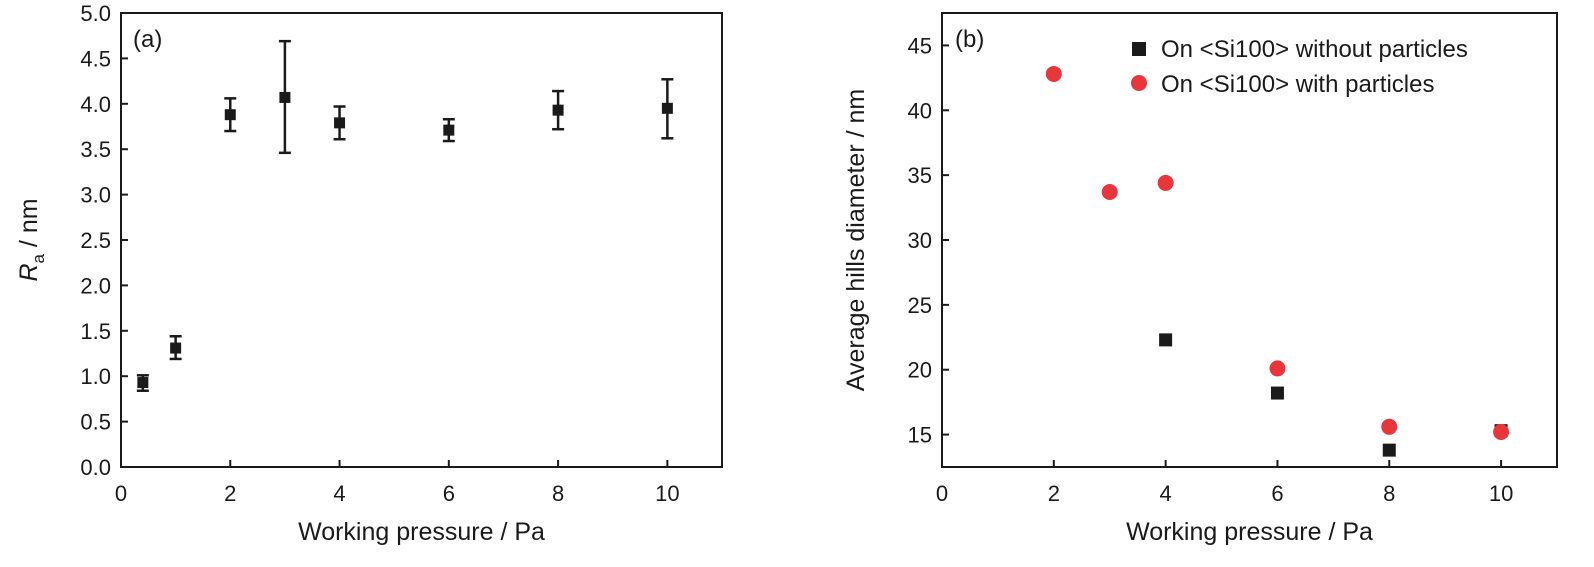 This screenshot has height=567, width=1594. What do you see at coordinates (95, 195) in the screenshot?
I see `y-tick-label: 3.0` at bounding box center [95, 195].